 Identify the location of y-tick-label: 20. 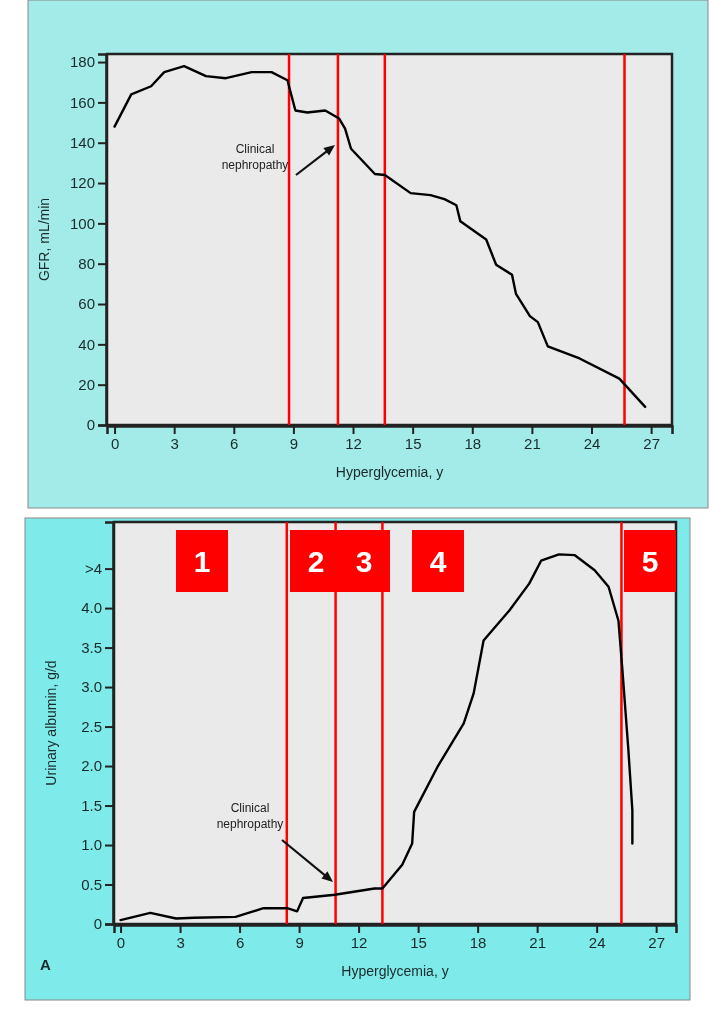
(86, 384).